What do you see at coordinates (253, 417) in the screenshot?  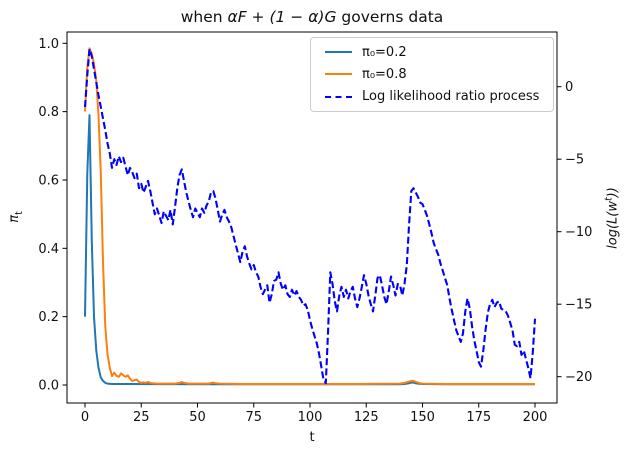 I see `x-tick-label: 75` at bounding box center [253, 417].